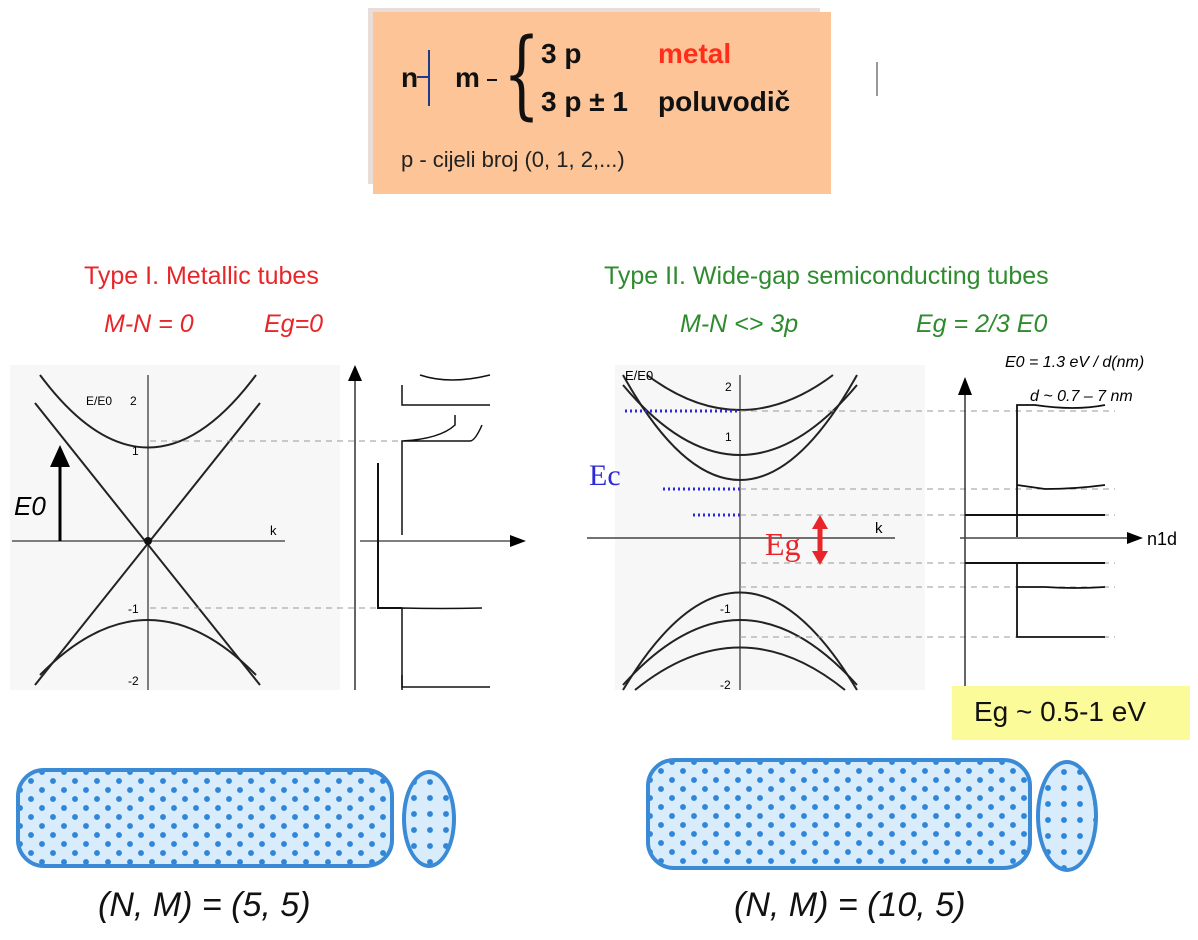  What do you see at coordinates (1060, 711) in the screenshot?
I see `eg-range-text: Eg ~ 0.5-1 eV` at bounding box center [1060, 711].